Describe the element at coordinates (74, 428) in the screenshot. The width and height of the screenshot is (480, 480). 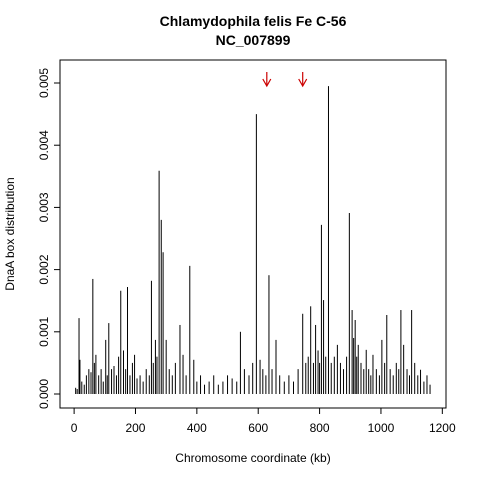
I see `x-tick-label: 0` at that location.